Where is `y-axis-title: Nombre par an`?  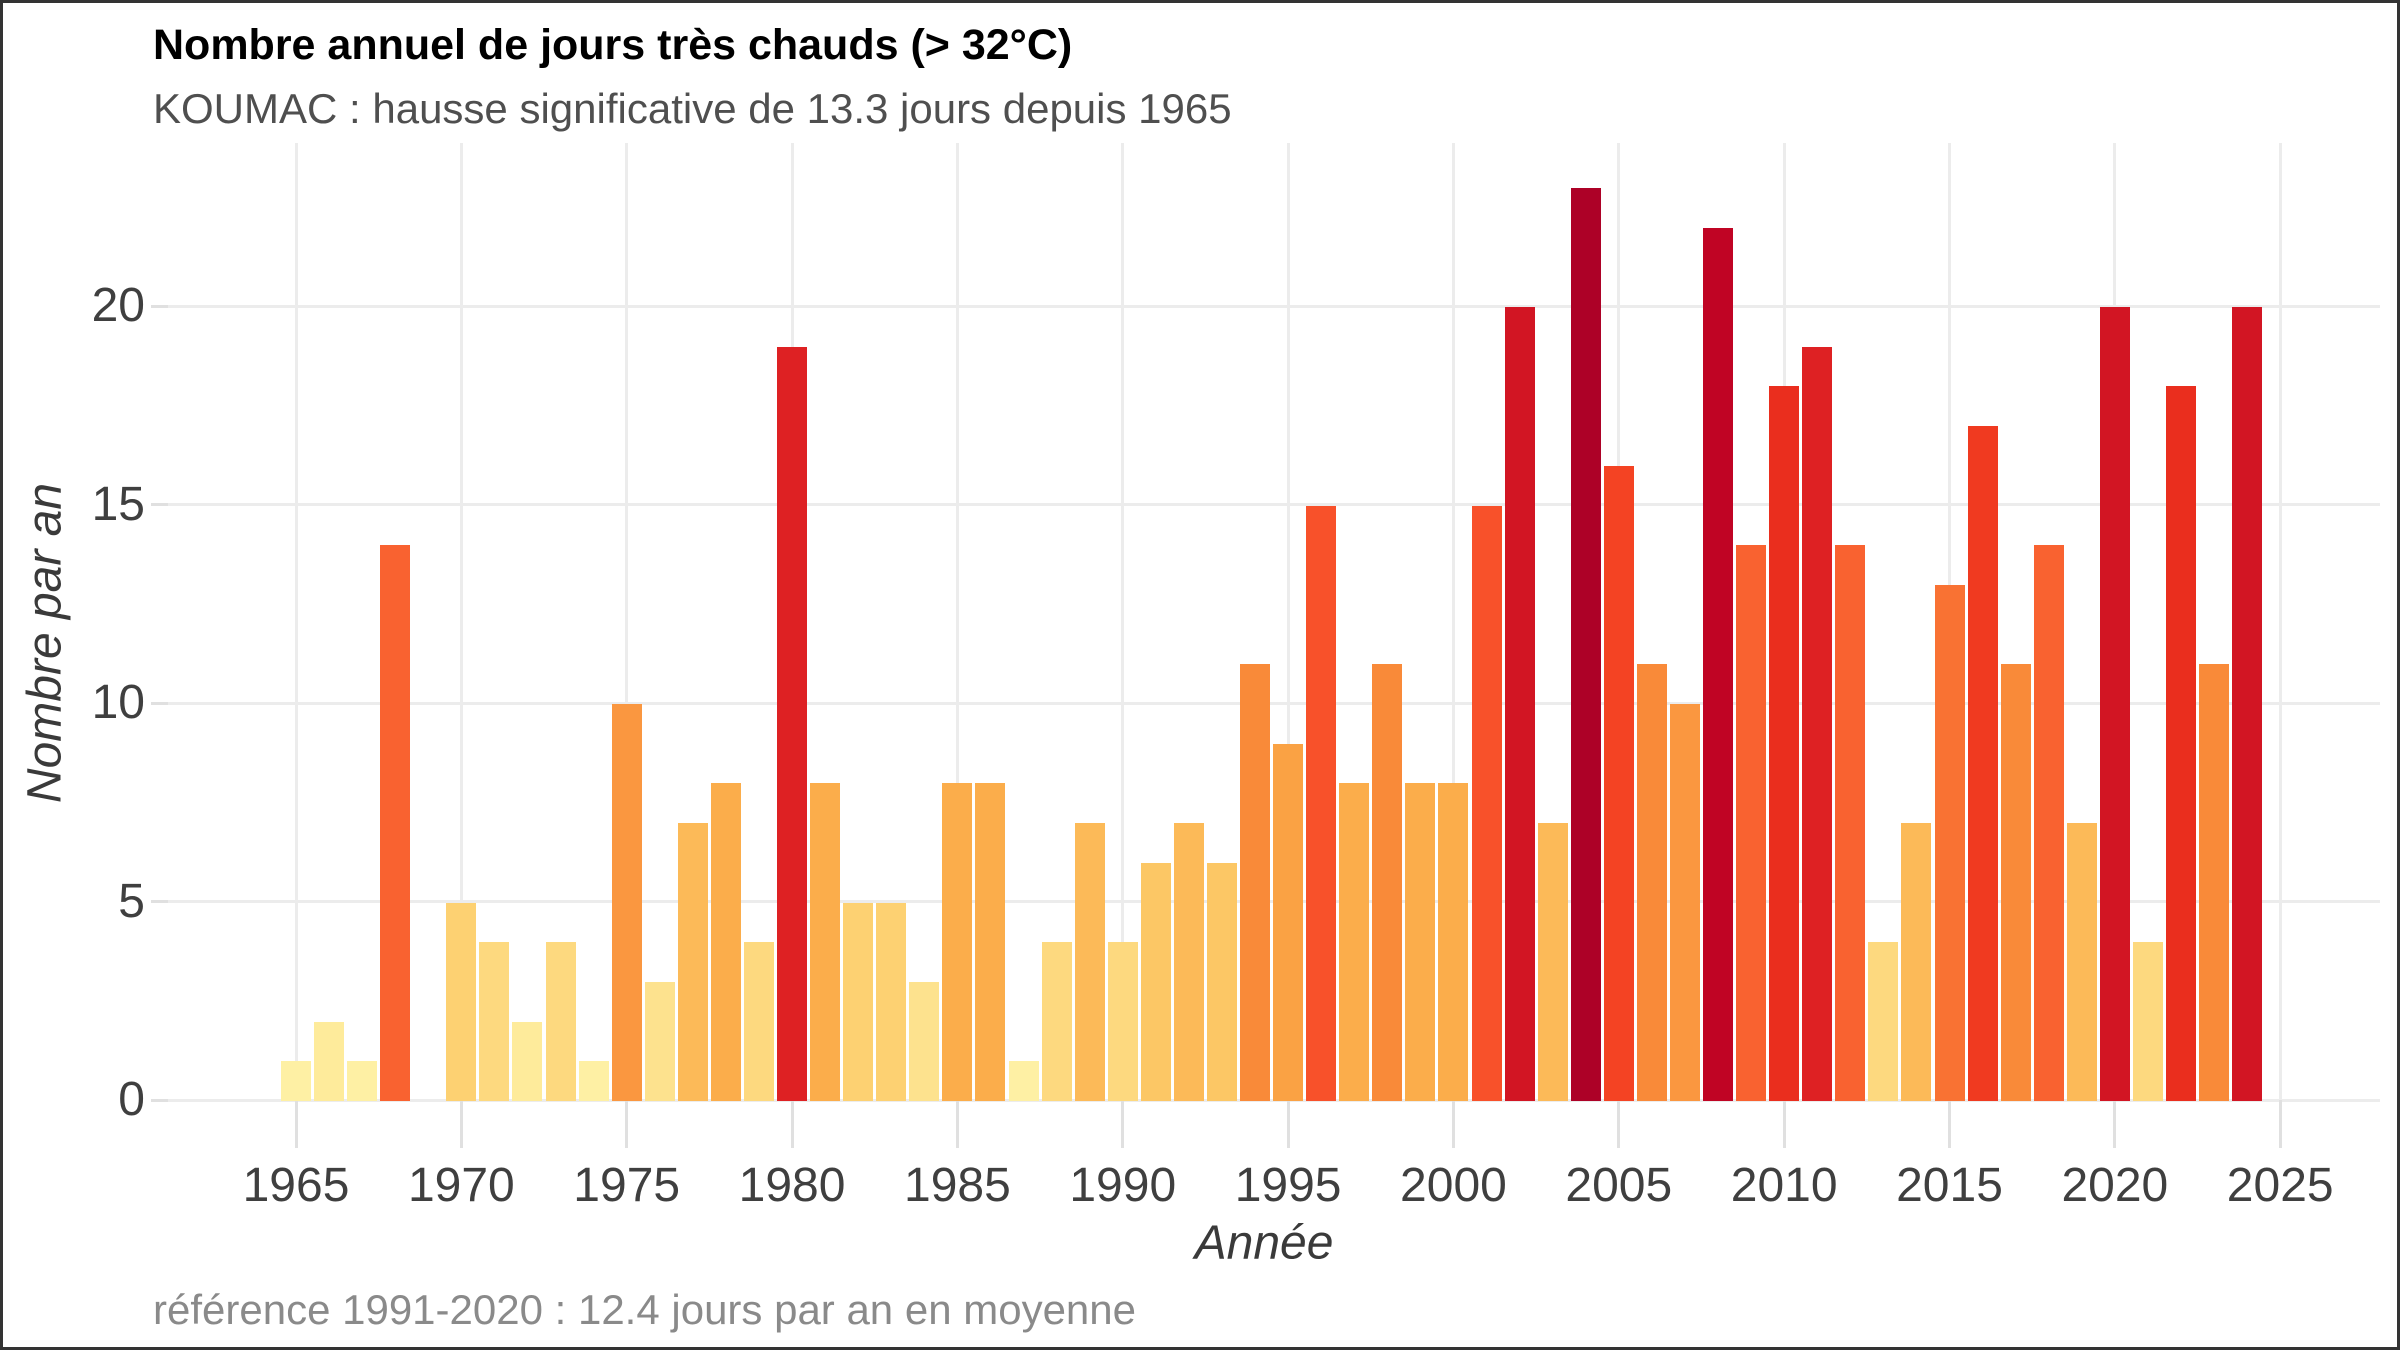 y-axis-title: Nombre par an is located at coordinates (45, 643).